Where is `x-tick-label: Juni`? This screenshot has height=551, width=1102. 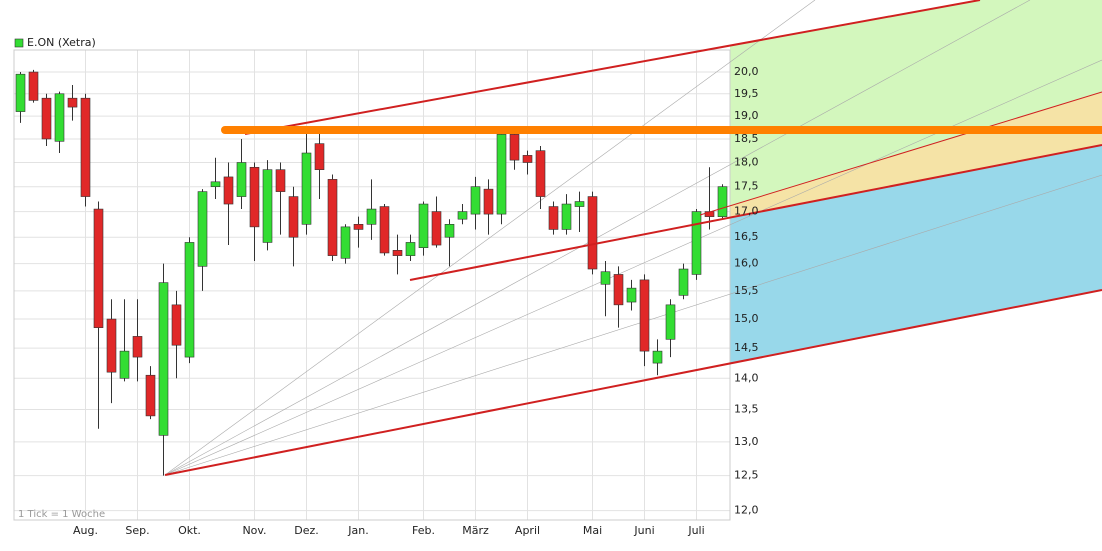
x-tick-label: Juni is located at coordinates (643, 530).